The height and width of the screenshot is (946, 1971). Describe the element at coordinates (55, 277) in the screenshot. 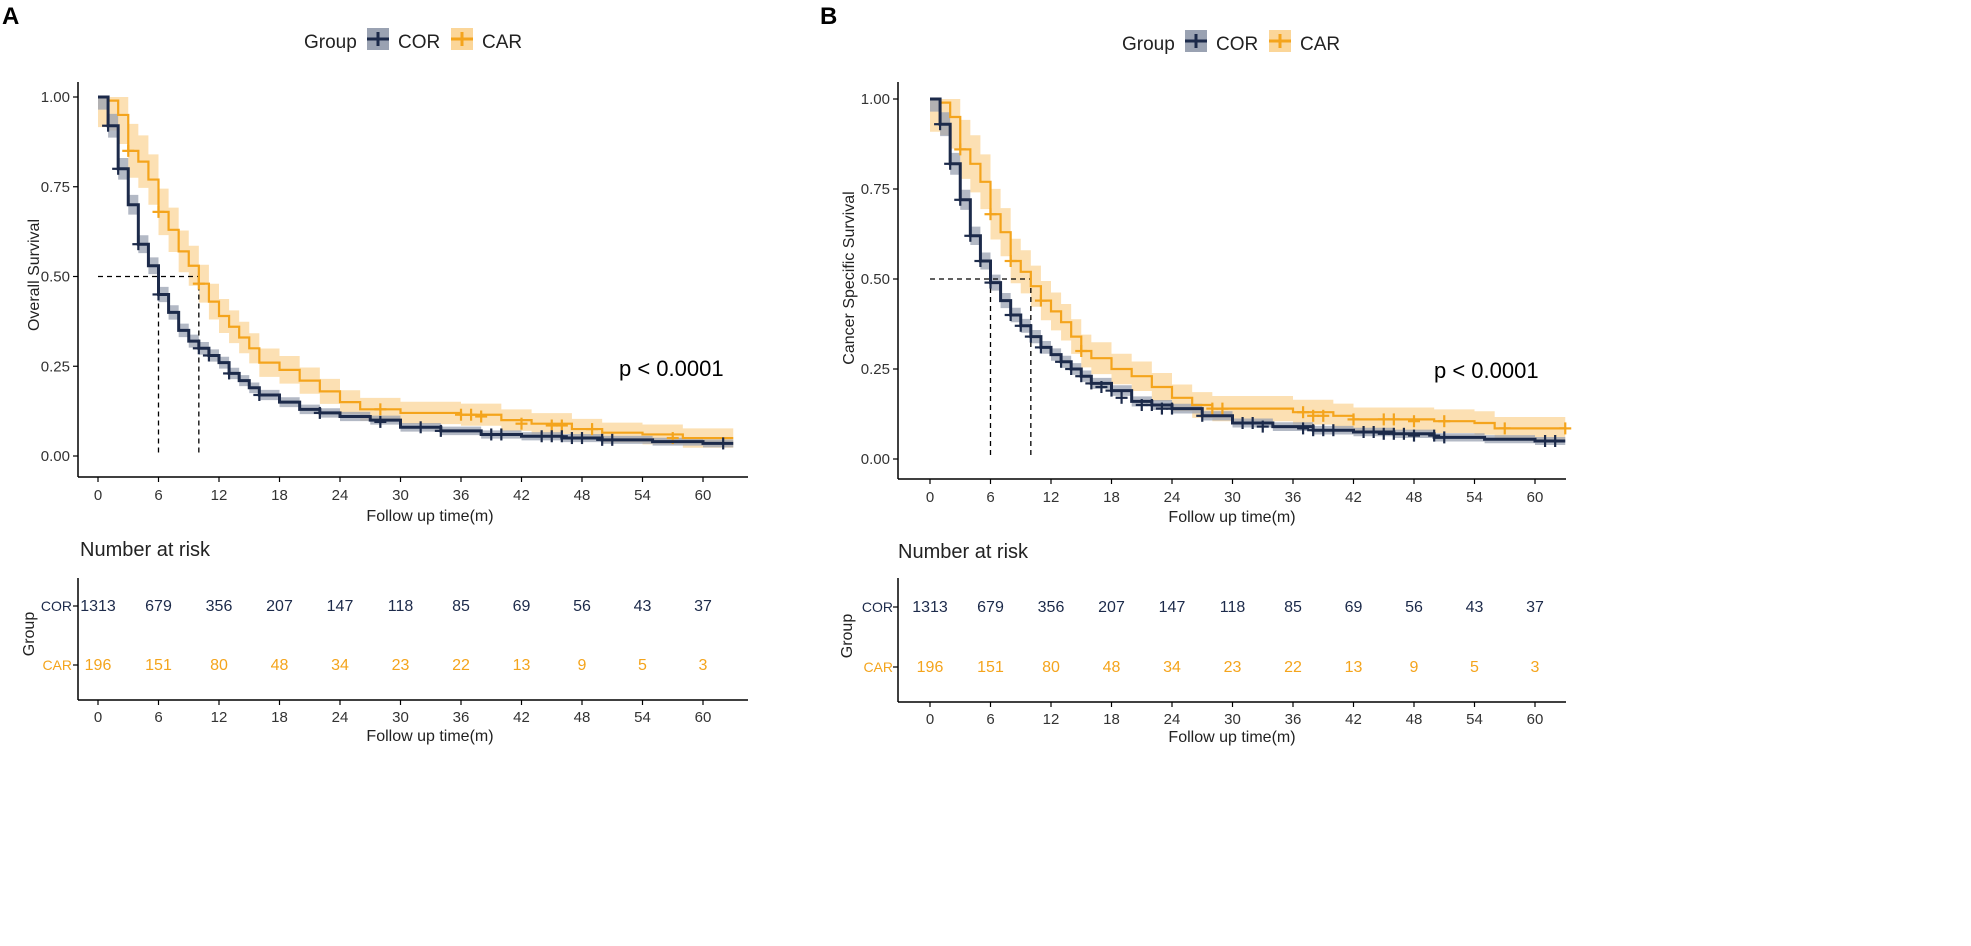

I see `y-tick-label-a: 0.50` at that location.